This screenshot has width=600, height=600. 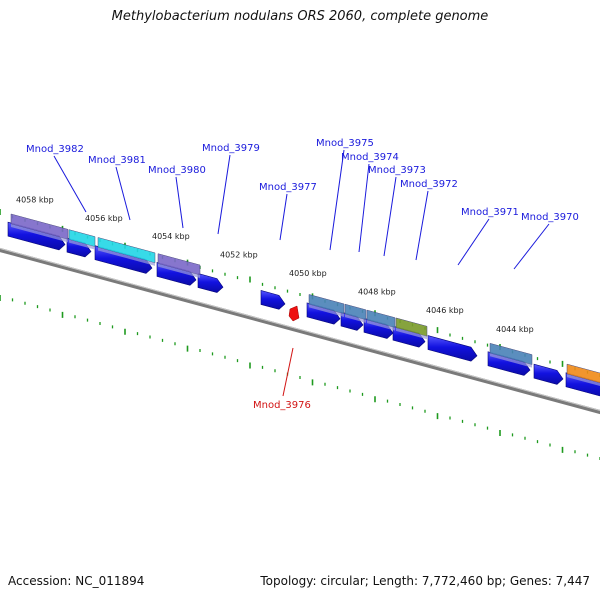 What do you see at coordinates (550, 217) in the screenshot?
I see `gene-label: Mnod_3970` at bounding box center [550, 217].